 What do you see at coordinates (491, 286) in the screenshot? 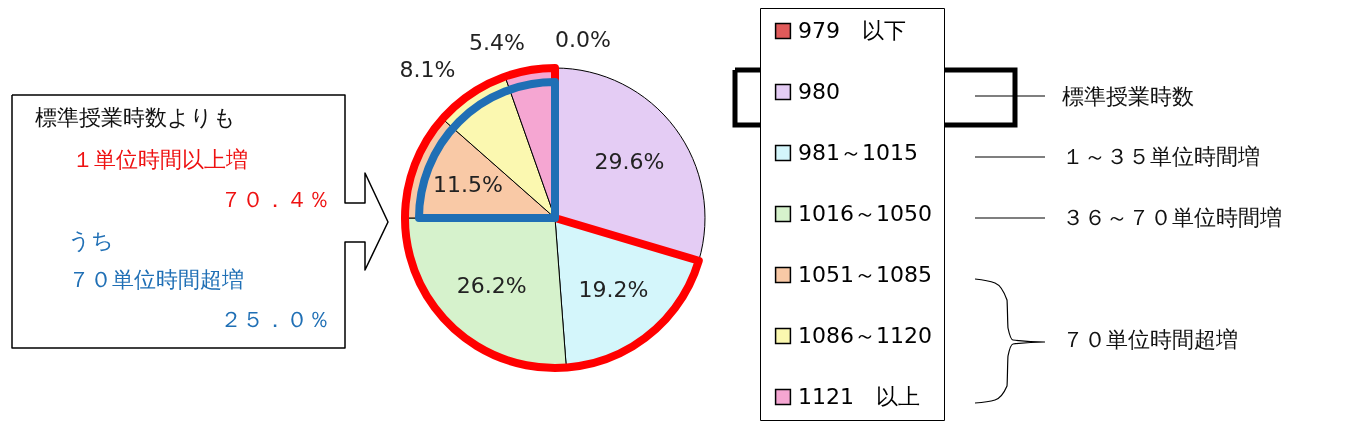
I see `data-label: 26.2%` at bounding box center [491, 286].